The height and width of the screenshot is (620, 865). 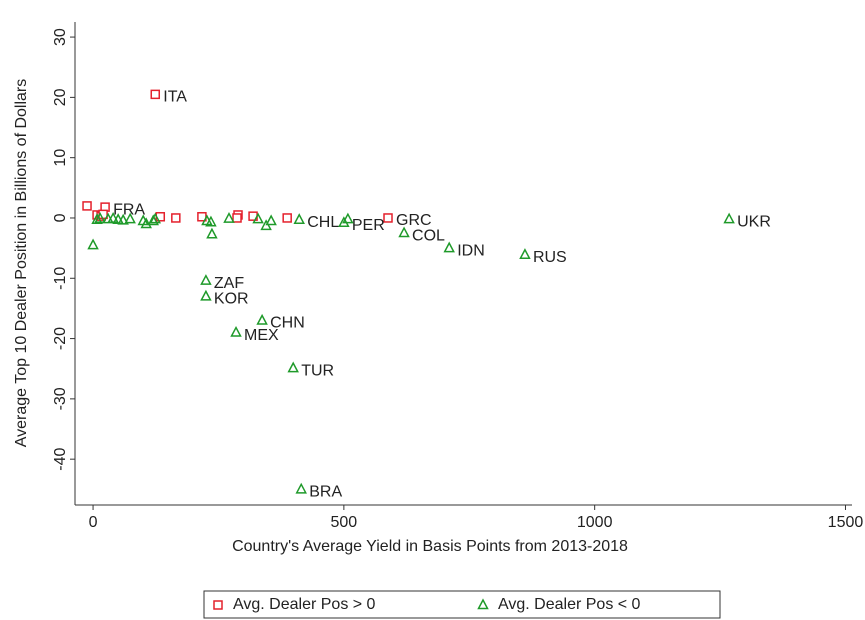 I want to click on point-label: CHN, so click(x=287, y=323).